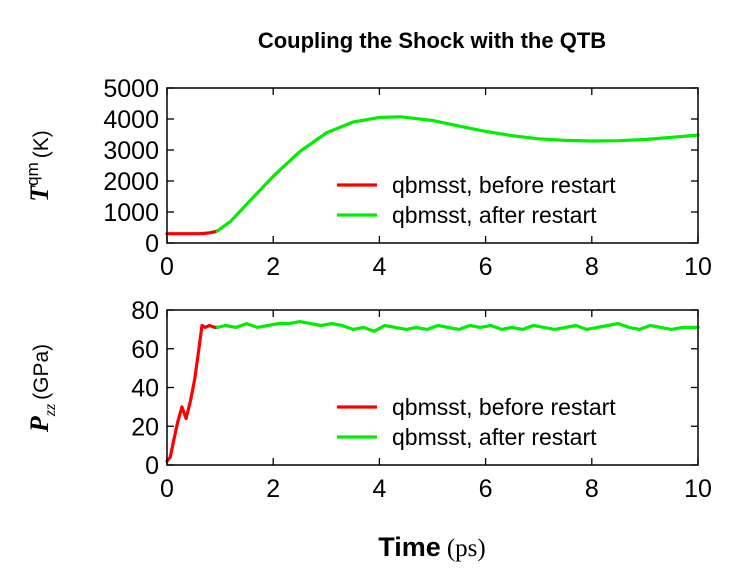 The height and width of the screenshot is (582, 736). Describe the element at coordinates (145, 427) in the screenshot. I see `bottom-y-tick-label: 20` at that location.